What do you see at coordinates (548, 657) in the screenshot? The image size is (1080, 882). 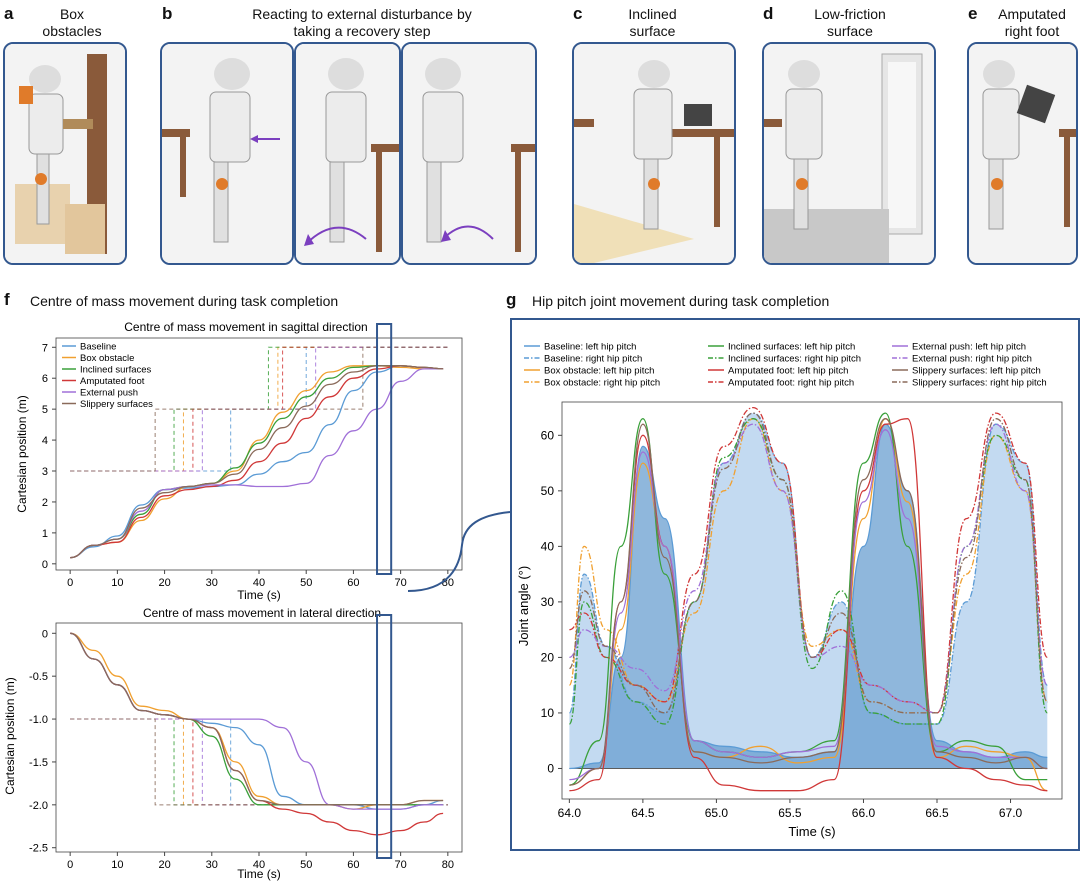 I see `y-tick-label: 20` at bounding box center [548, 657].